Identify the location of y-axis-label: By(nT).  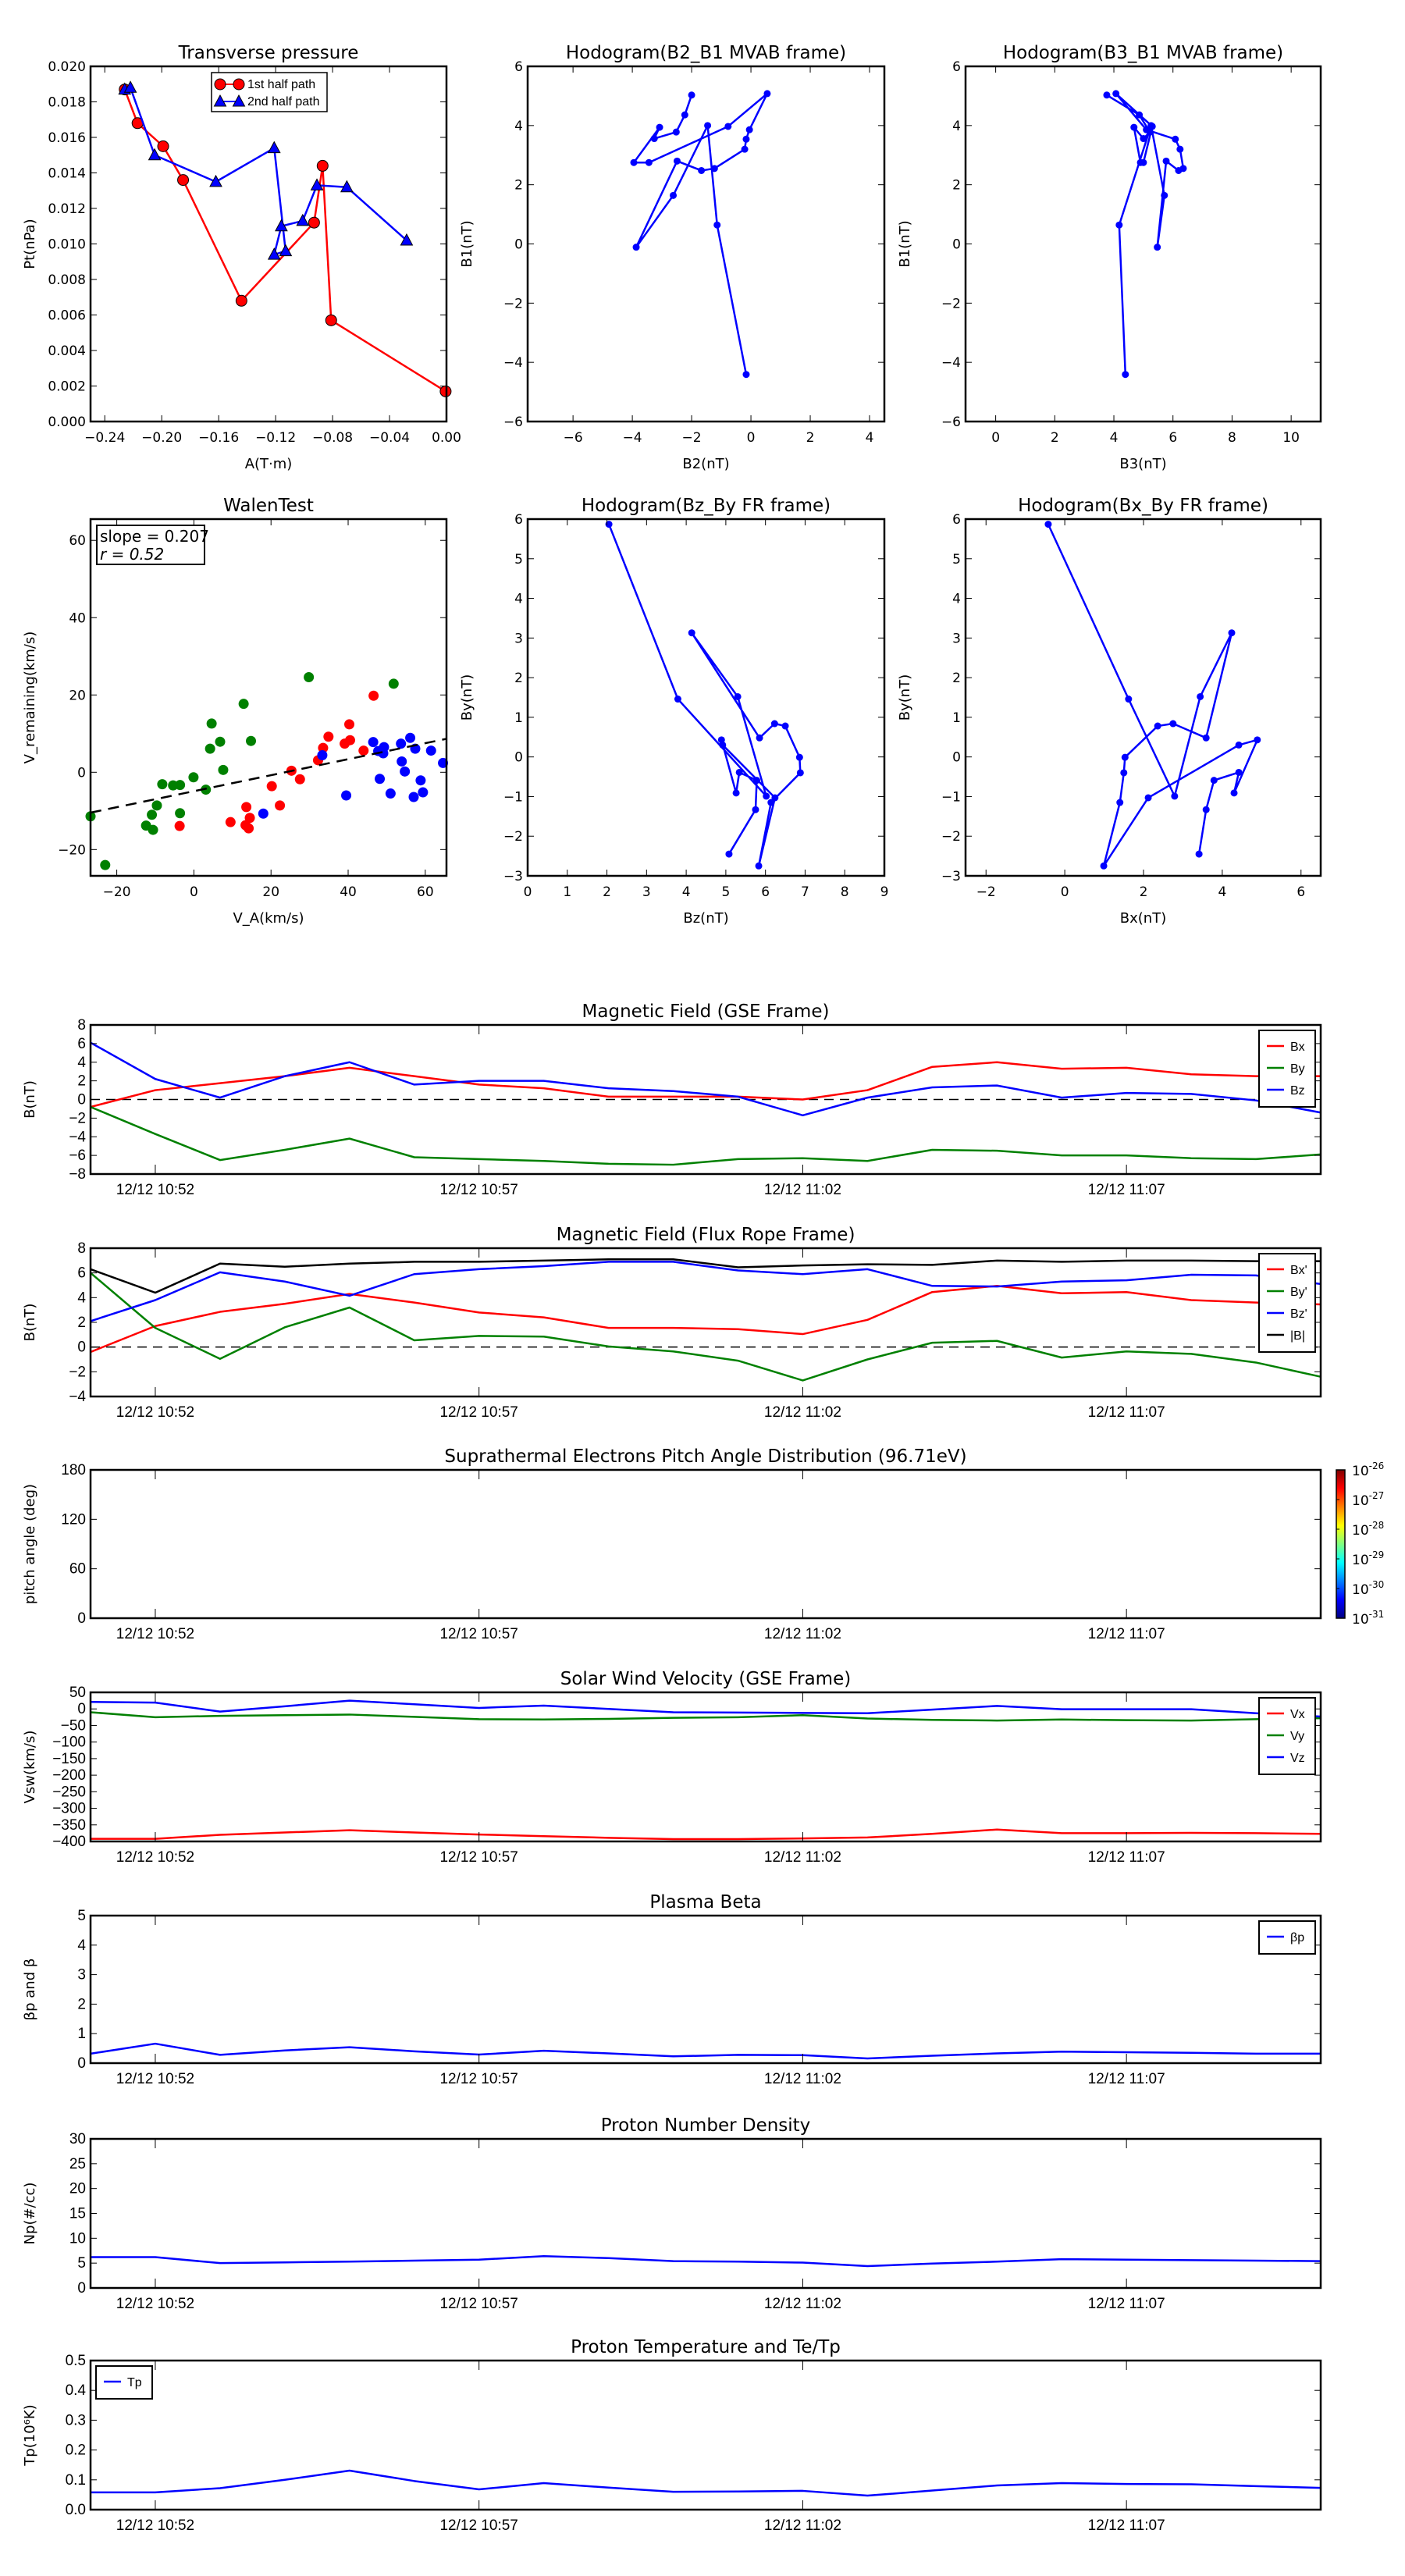
(467, 697).